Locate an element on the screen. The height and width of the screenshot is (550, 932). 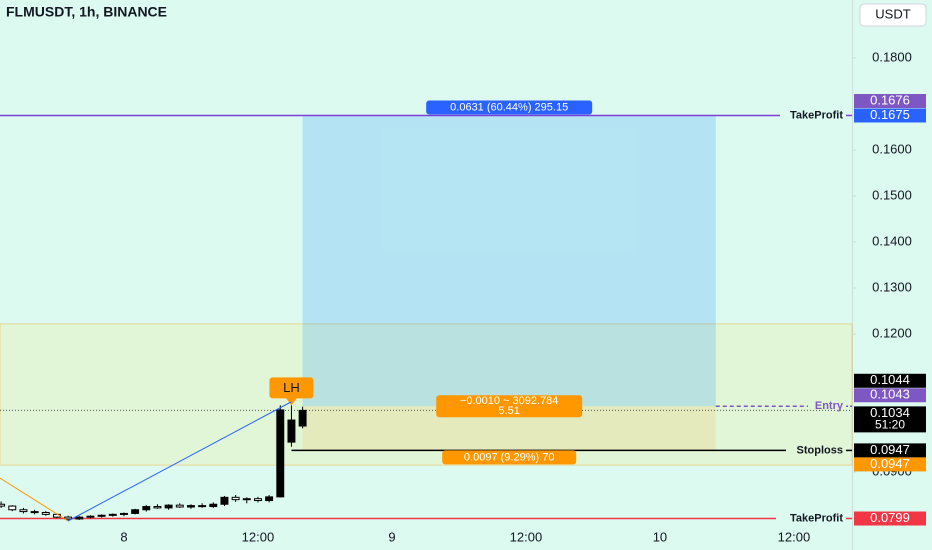
price-label: 0.1043 is located at coordinates (890, 394).